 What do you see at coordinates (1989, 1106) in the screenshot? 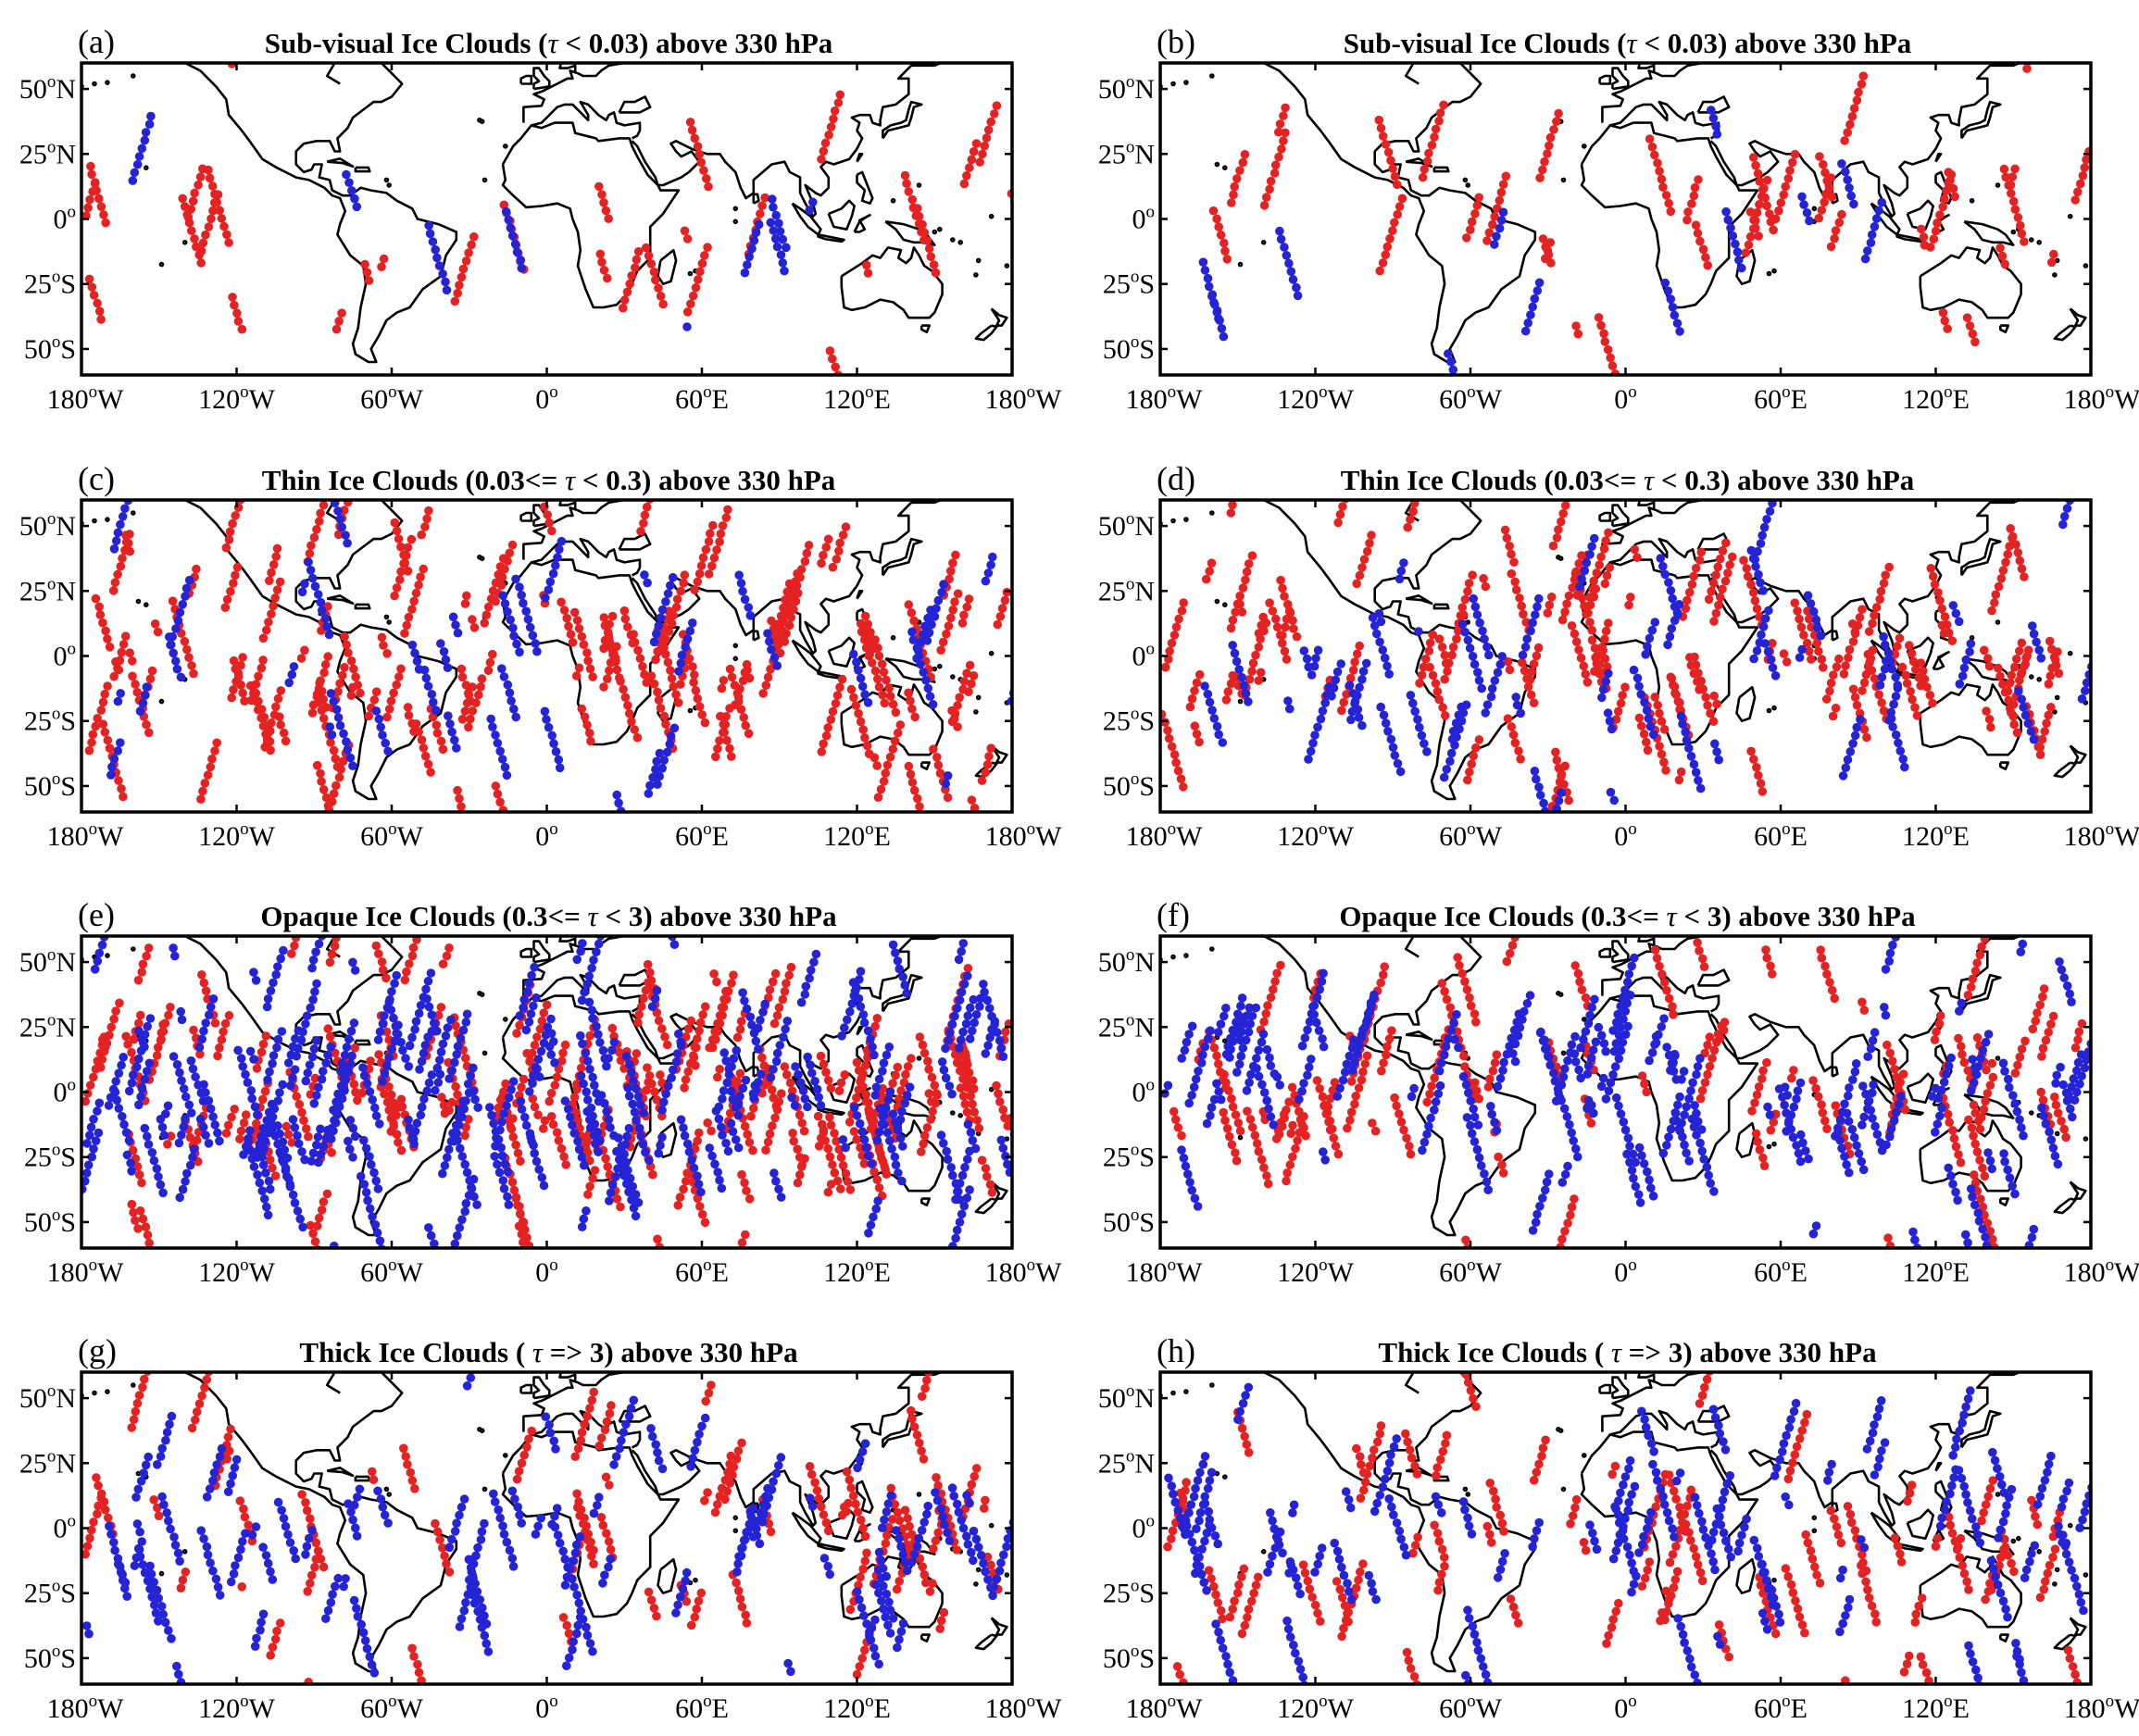
I see `coastline-newguinea` at bounding box center [1989, 1106].